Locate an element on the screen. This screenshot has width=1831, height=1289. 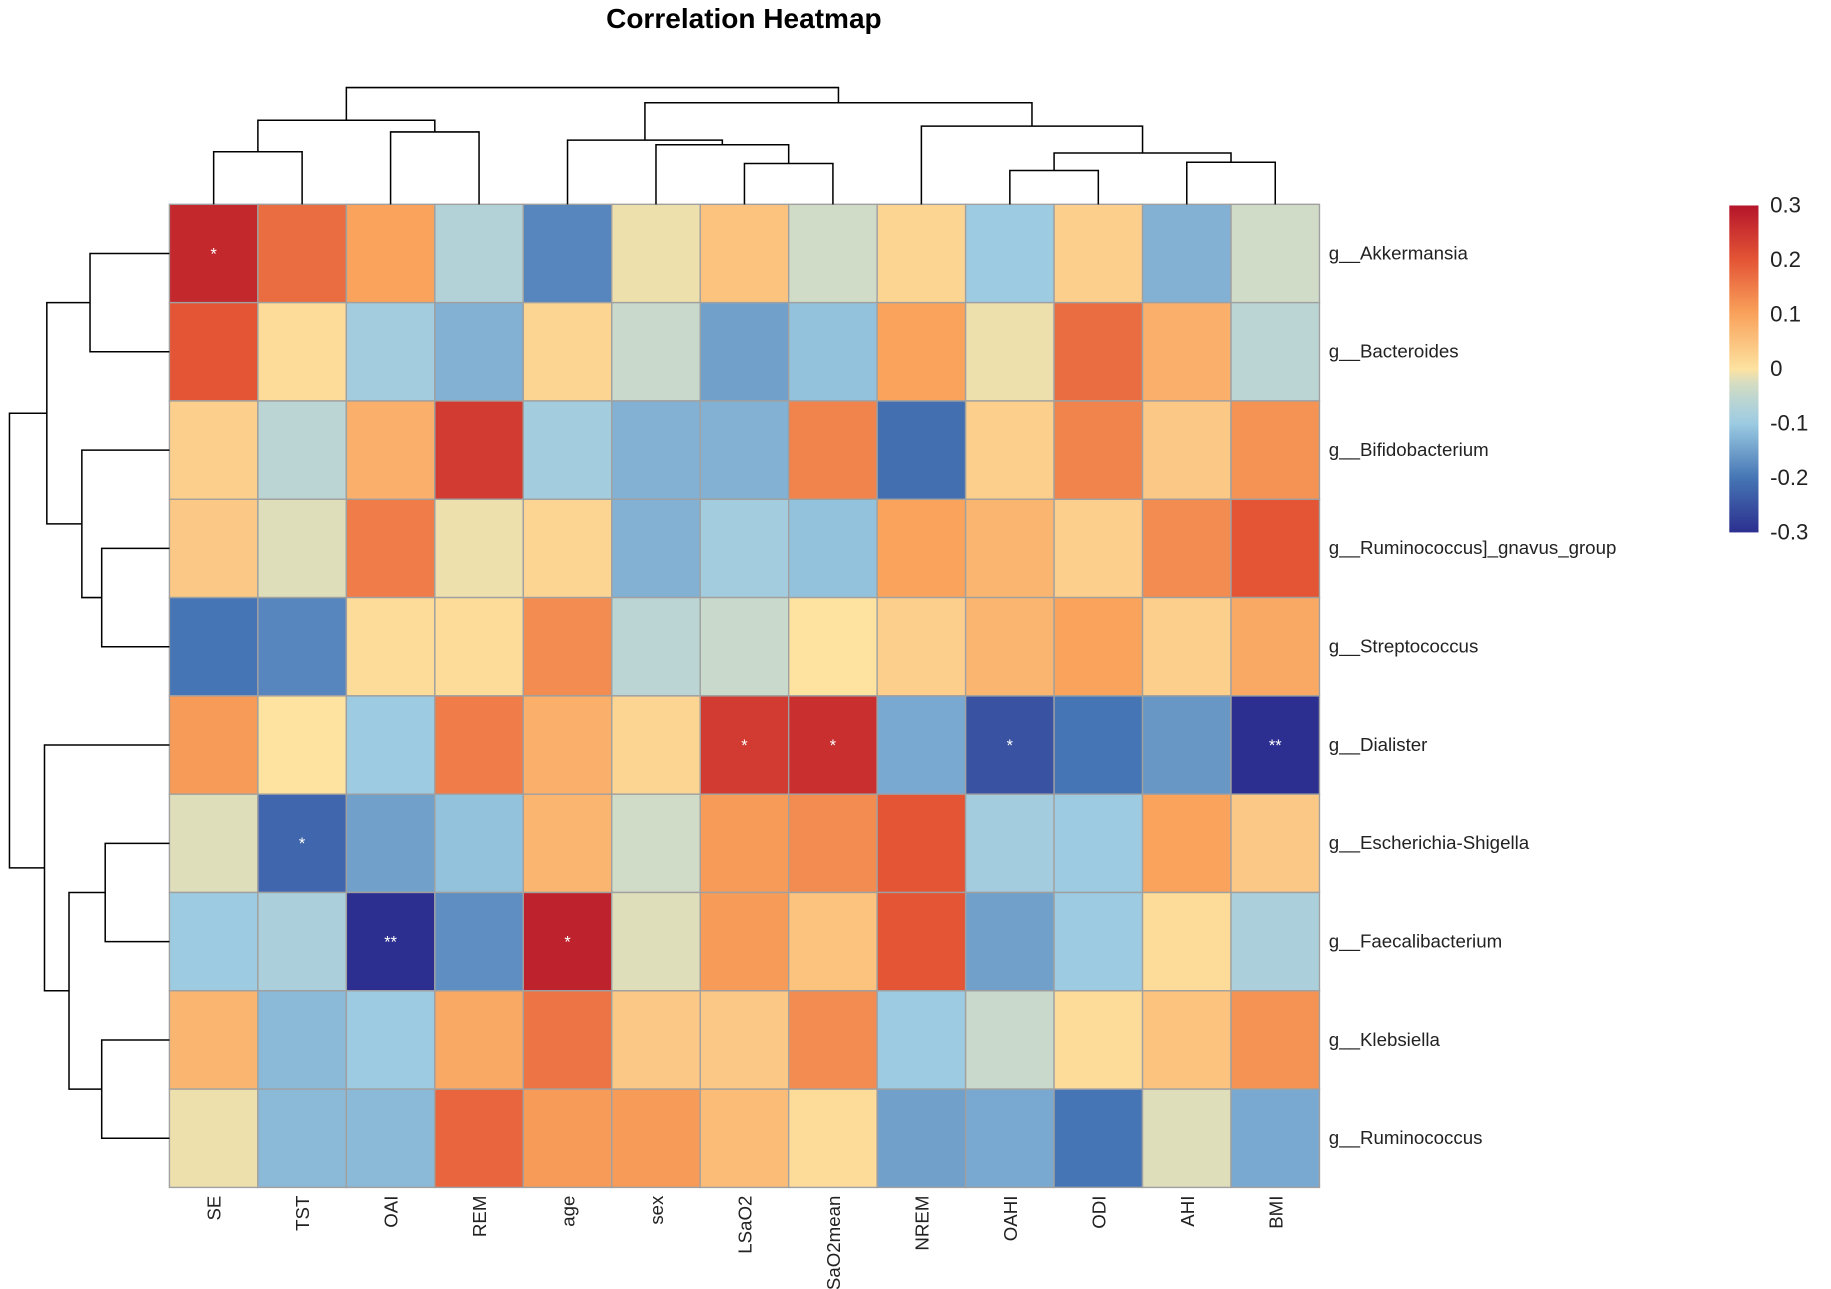
colorbar-tick-label: -0.2 is located at coordinates (1789, 477).